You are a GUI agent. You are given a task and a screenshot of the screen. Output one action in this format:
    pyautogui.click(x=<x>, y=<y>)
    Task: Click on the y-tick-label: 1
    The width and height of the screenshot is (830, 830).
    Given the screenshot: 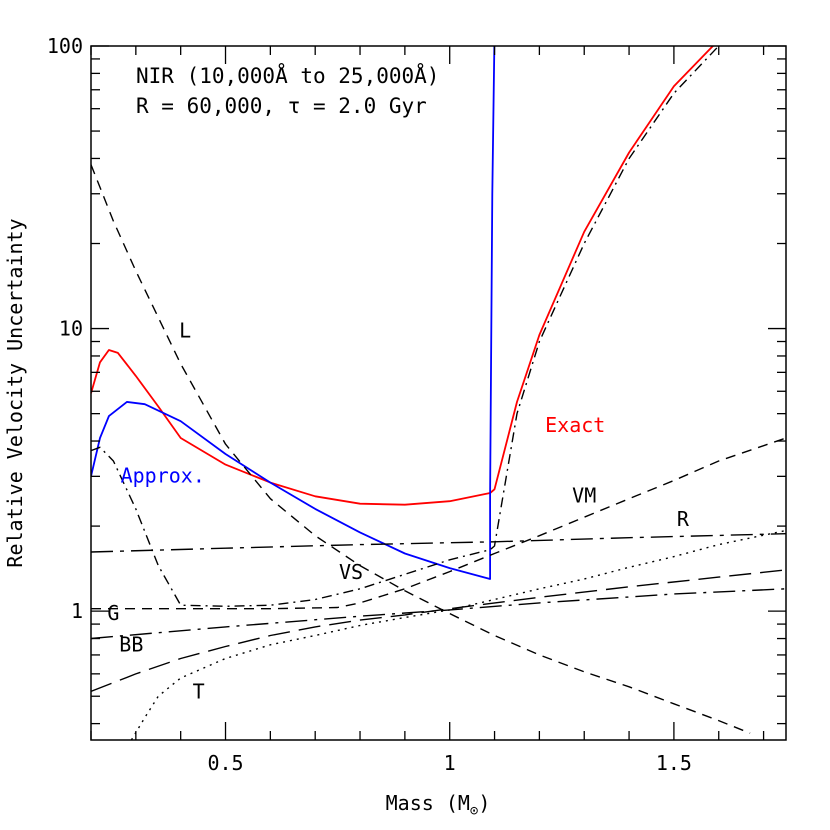 What is the action you would take?
    pyautogui.click(x=77, y=611)
    